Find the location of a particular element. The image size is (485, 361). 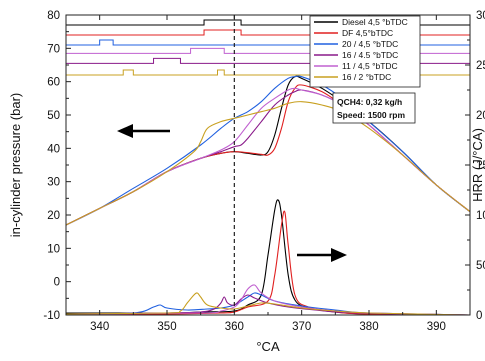

y-left-tick-label: -10 is located at coordinates (51, 316).